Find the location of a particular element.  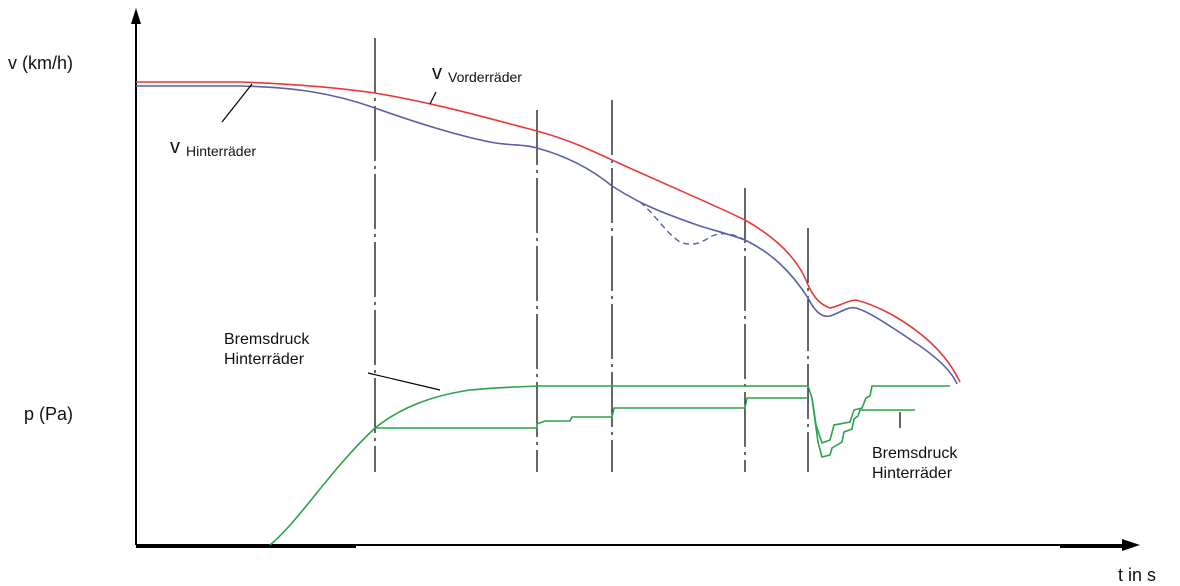

brake-pressure-stepped is located at coordinates (591, 413).